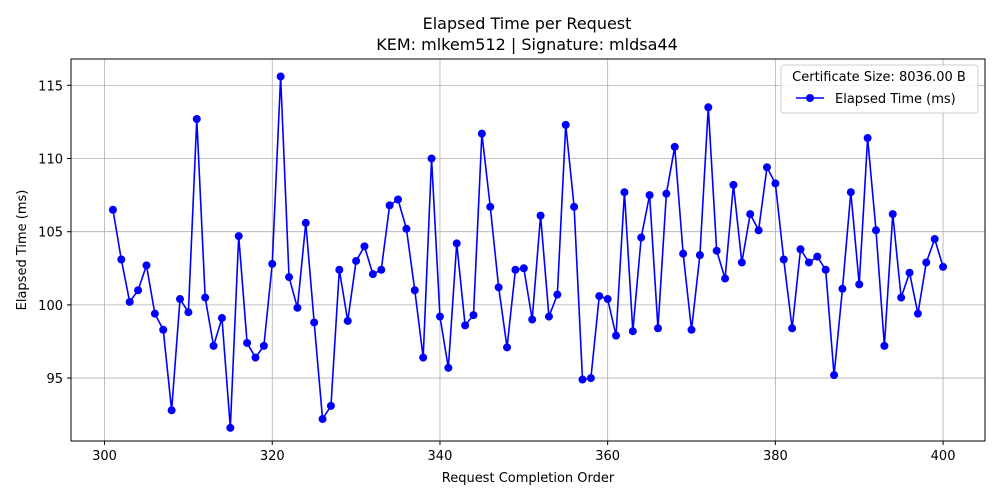 The height and width of the screenshot is (500, 1000). Describe the element at coordinates (527, 23) in the screenshot. I see `chart-title: Elapsed Time per Request` at that location.